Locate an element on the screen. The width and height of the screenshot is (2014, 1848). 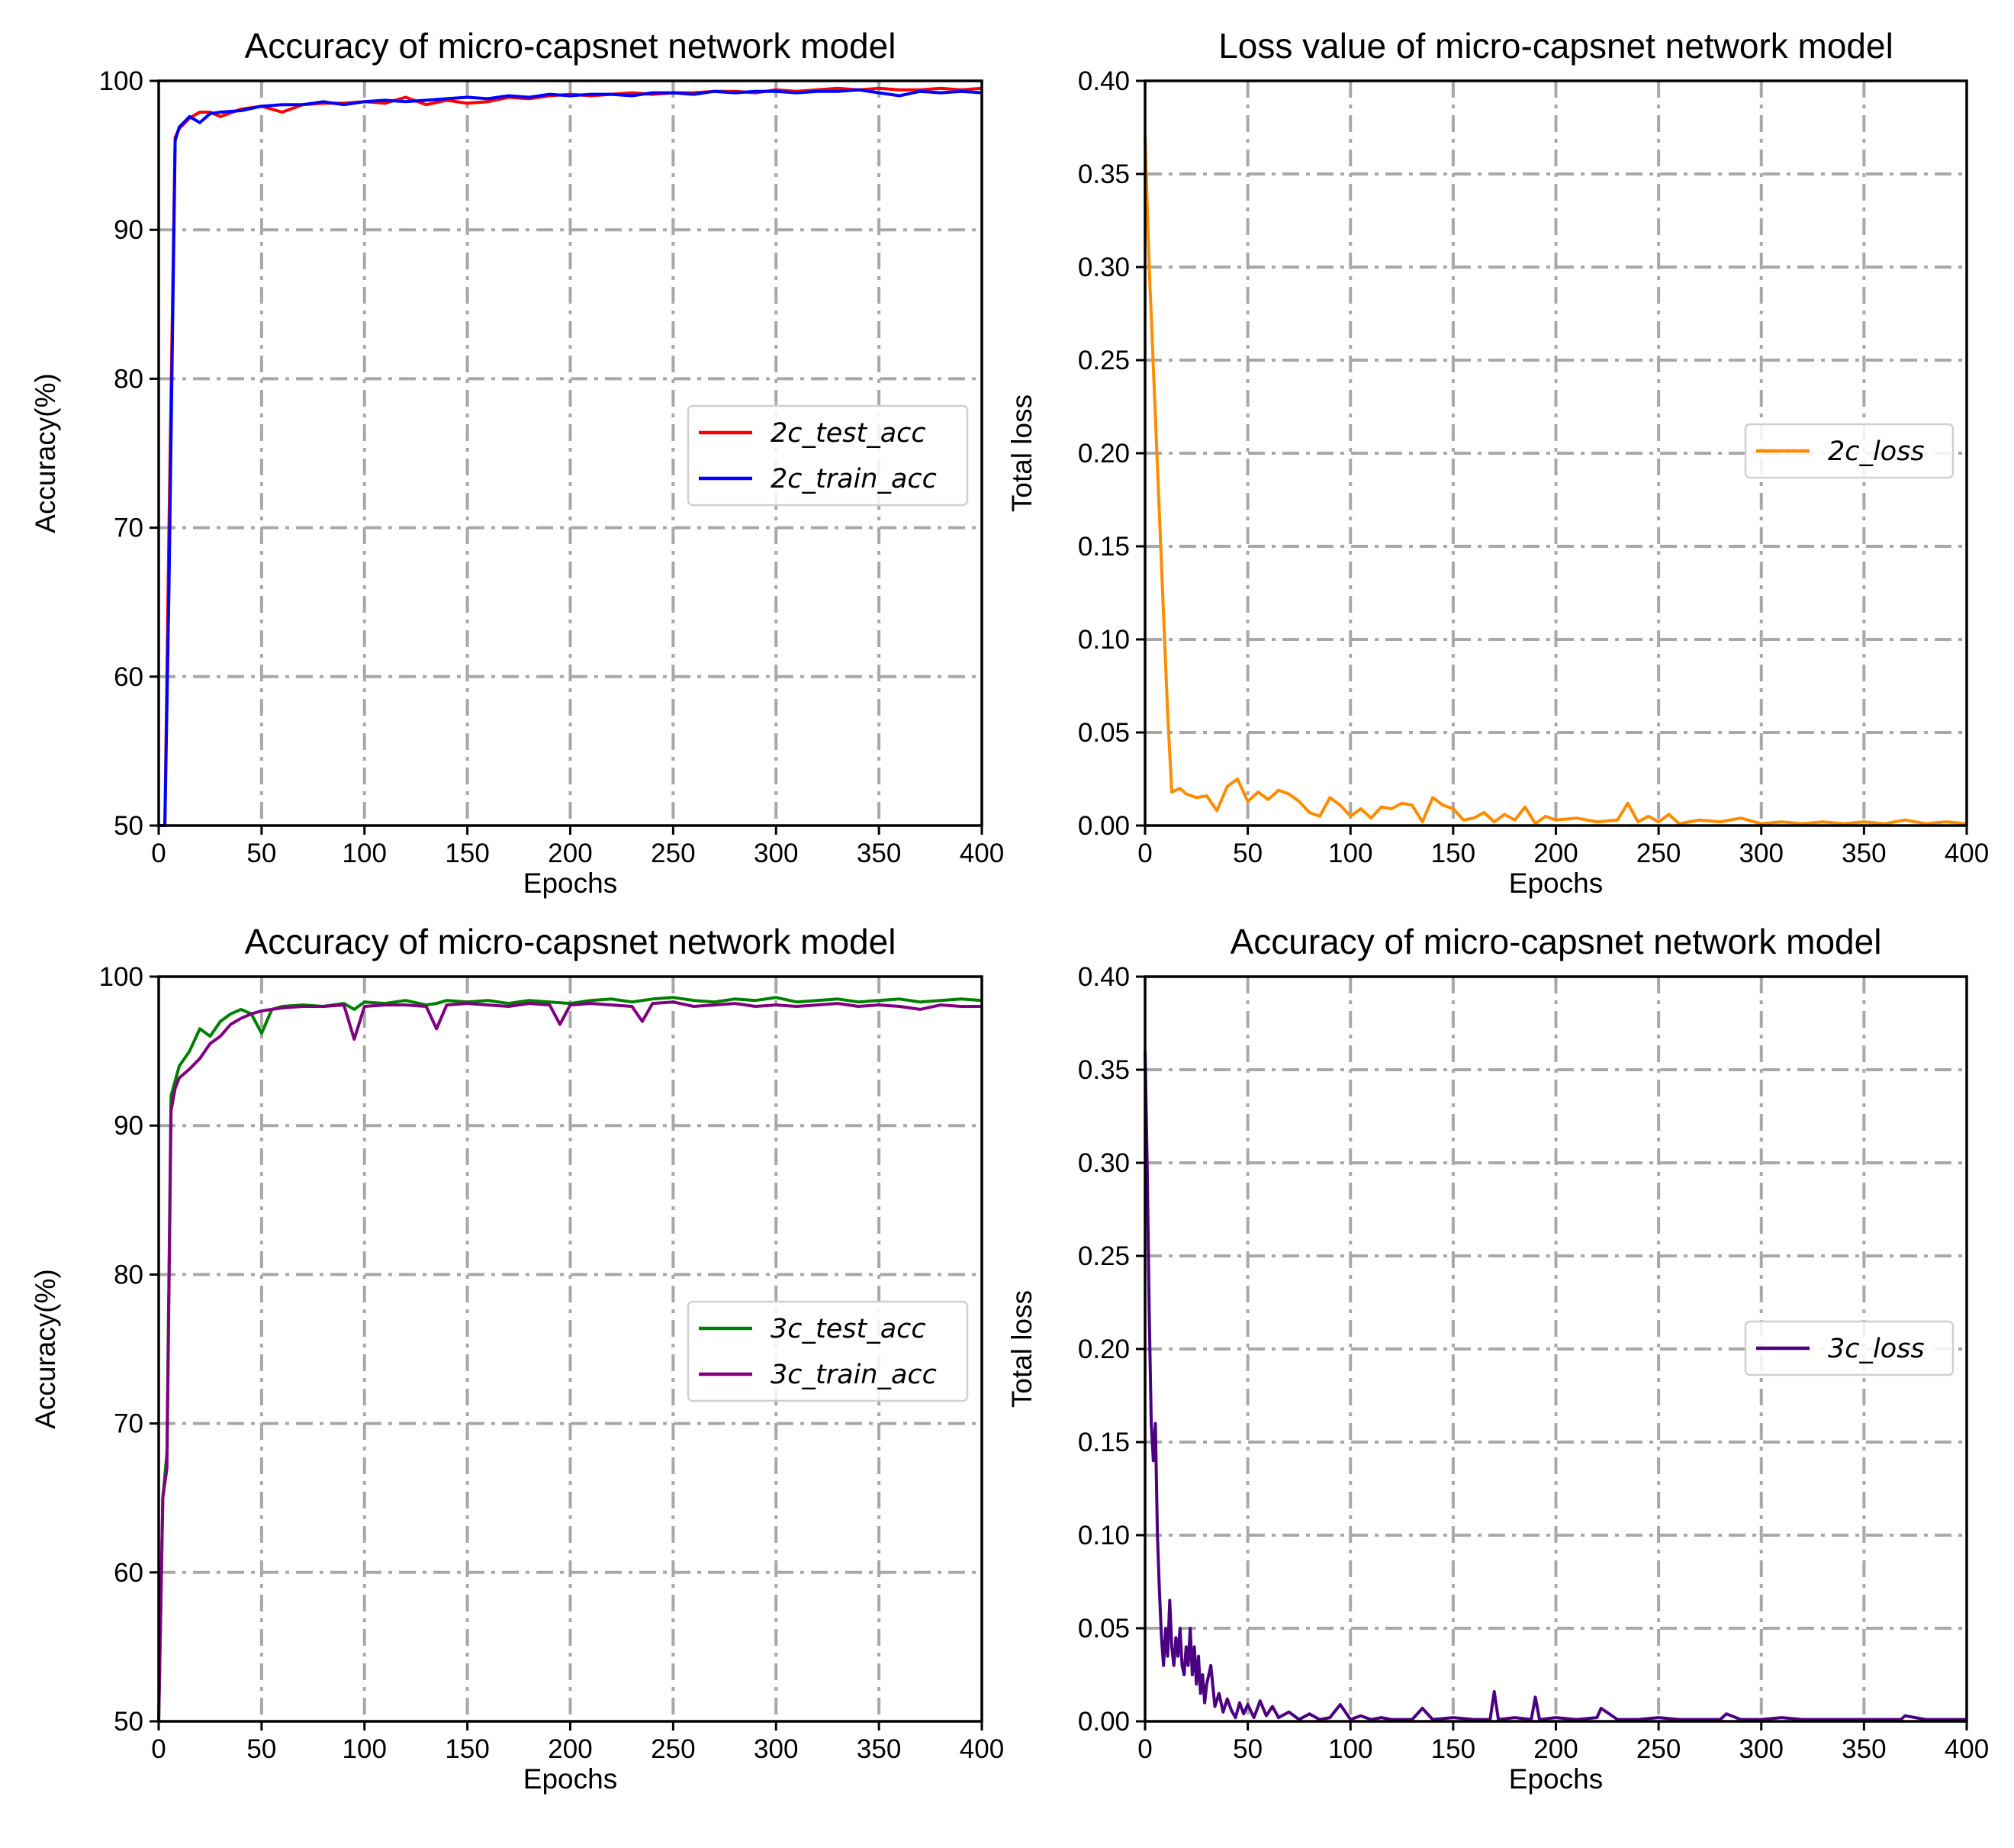
legend: 3c_test_acc 3c_train_acc is located at coordinates (828, 1351).